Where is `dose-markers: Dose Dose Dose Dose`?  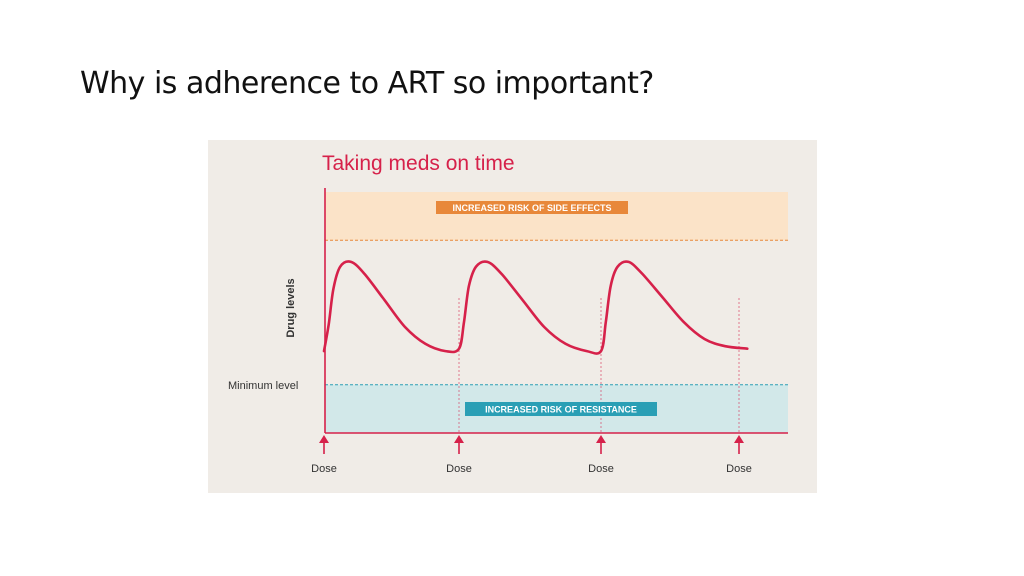
dose-markers: Dose Dose Dose Dose is located at coordinates (531, 455).